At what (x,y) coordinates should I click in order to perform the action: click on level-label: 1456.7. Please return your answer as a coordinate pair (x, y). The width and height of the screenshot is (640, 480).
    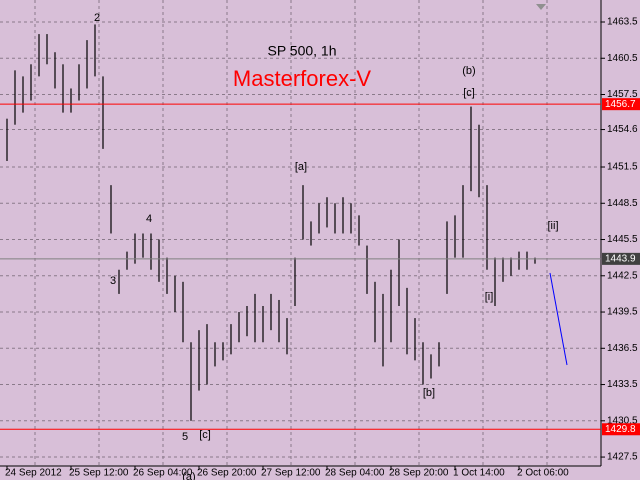
    Looking at the image, I should click on (620, 104).